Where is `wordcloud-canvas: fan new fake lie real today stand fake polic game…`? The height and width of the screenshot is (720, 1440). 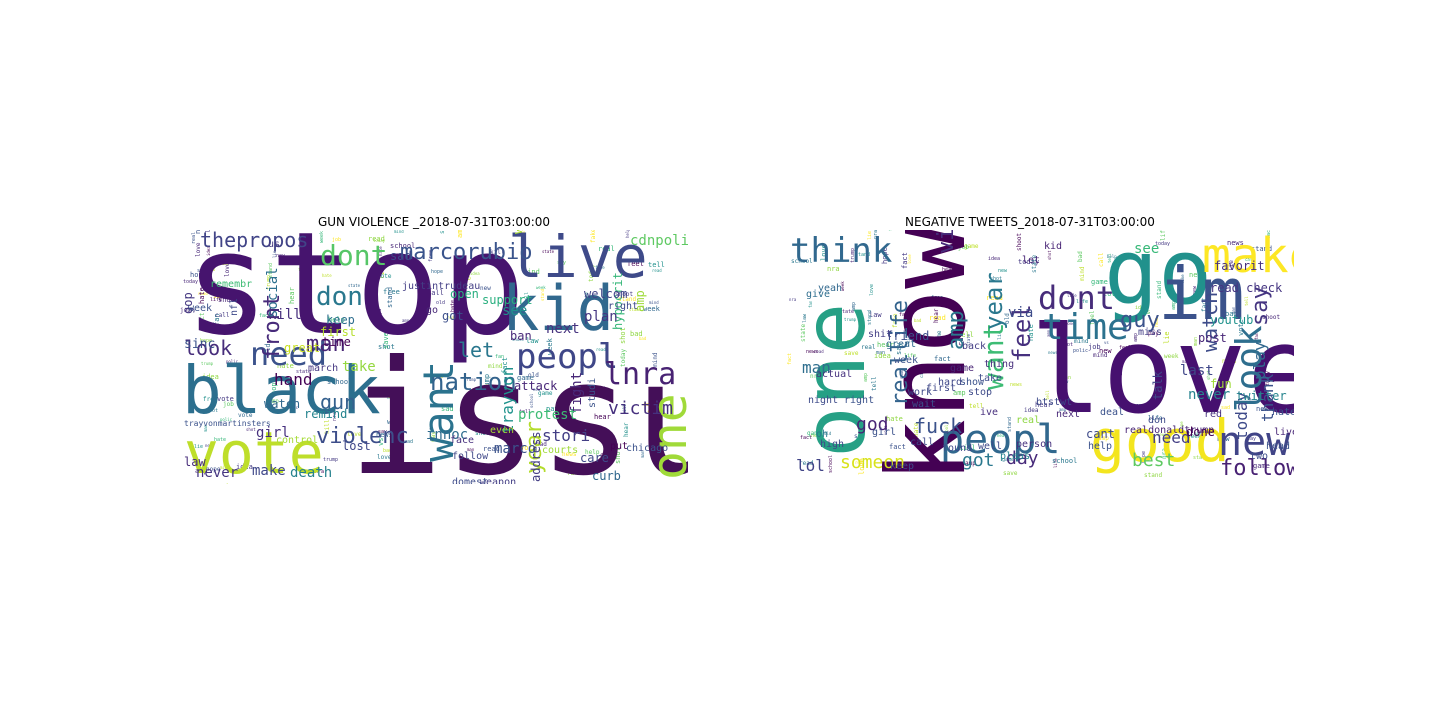 wordcloud-canvas: fan new fake lie real today stand fake polic game… is located at coordinates (434, 357).